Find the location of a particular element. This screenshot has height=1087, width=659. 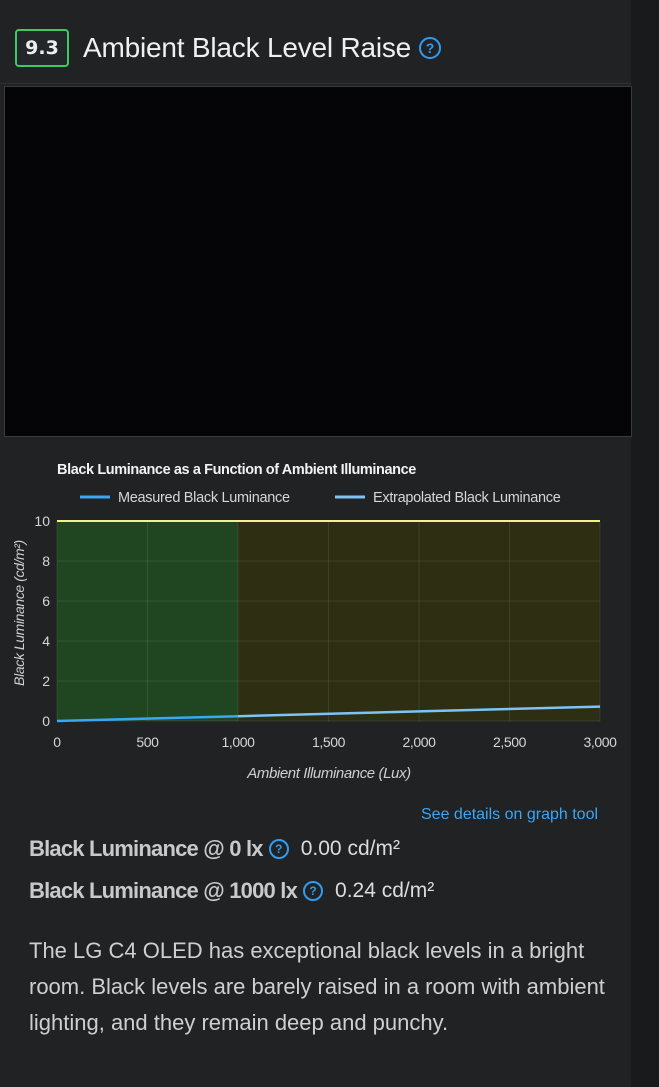

y-tick-label: 4 is located at coordinates (46, 641).